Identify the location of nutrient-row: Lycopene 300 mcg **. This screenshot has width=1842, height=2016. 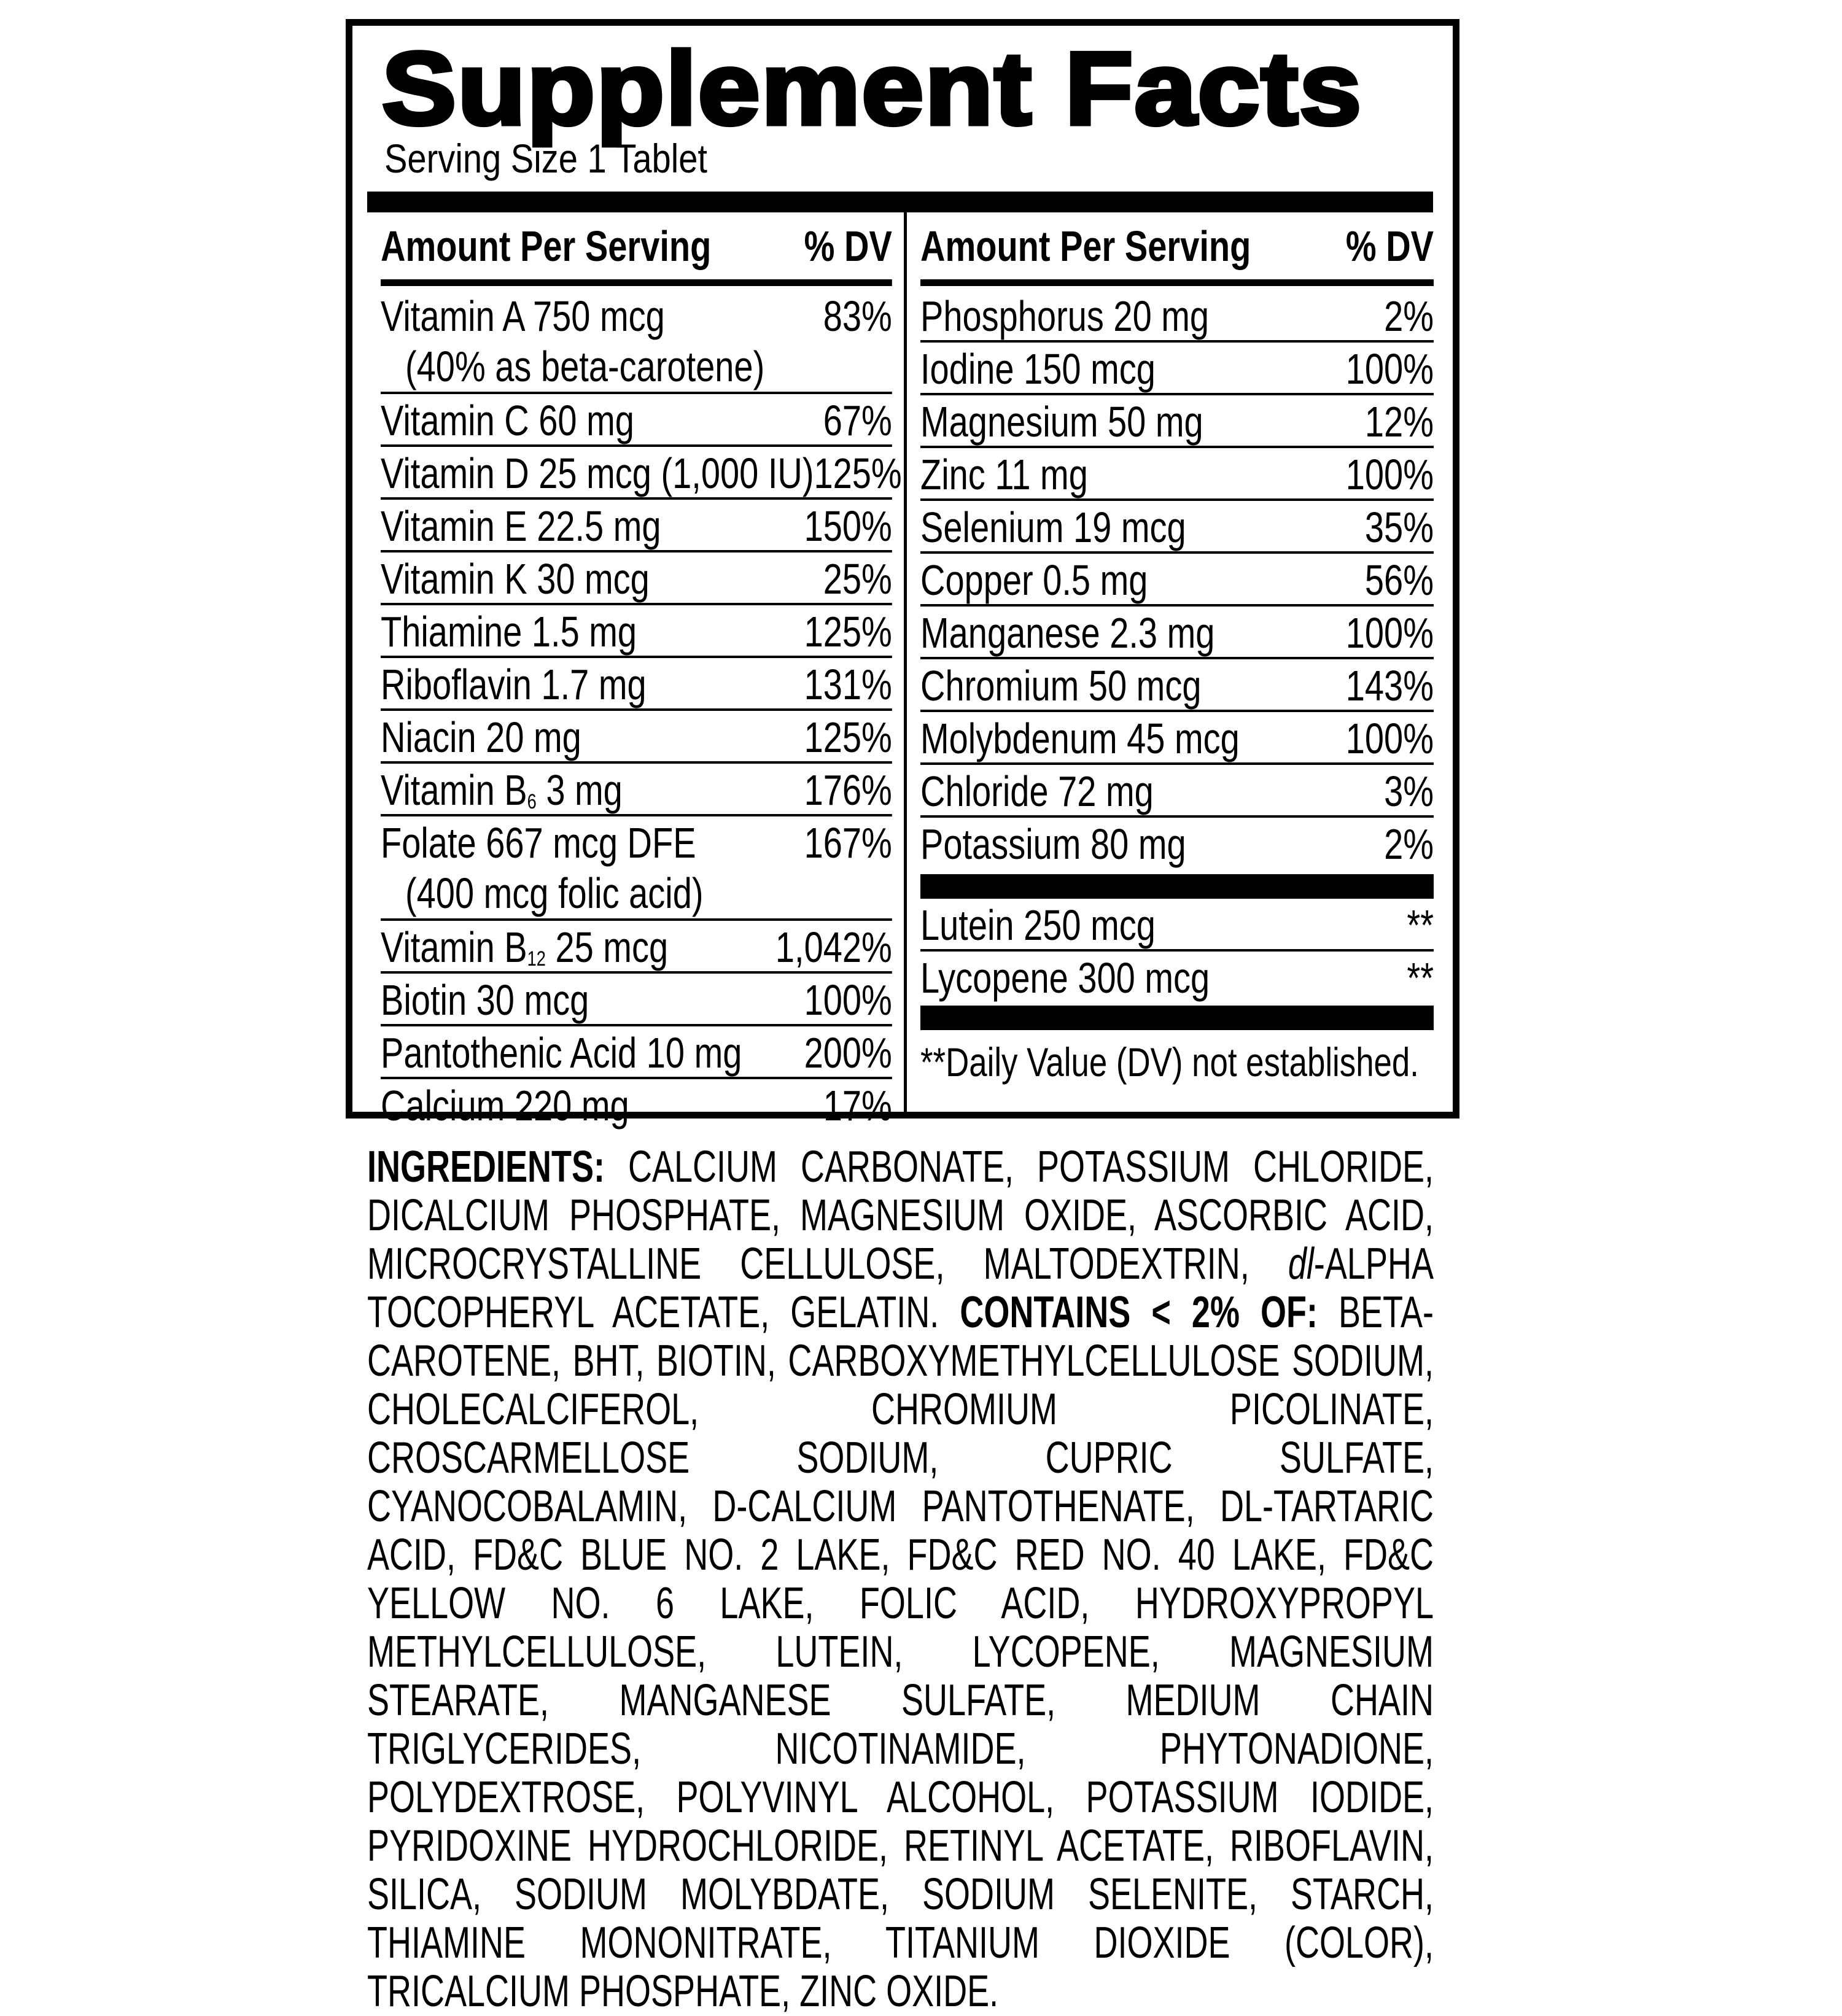
(1177, 978).